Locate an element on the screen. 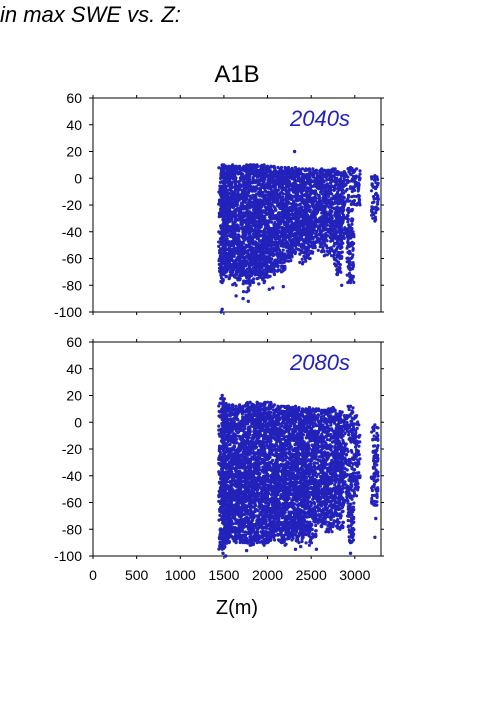 Image resolution: width=501 pixels, height=709 pixels. y-tick-label: 20 is located at coordinates (74, 152).